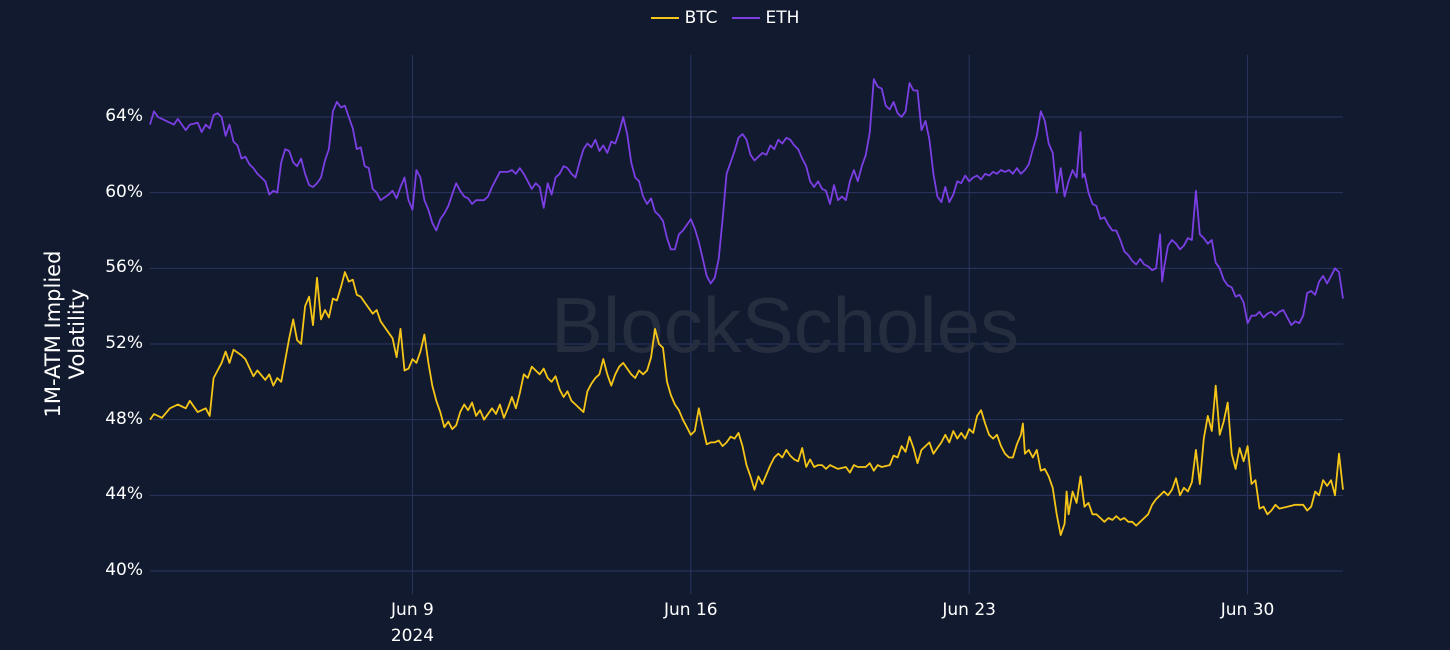  Describe the element at coordinates (124, 267) in the screenshot. I see `y-tick-label: 56%` at that location.